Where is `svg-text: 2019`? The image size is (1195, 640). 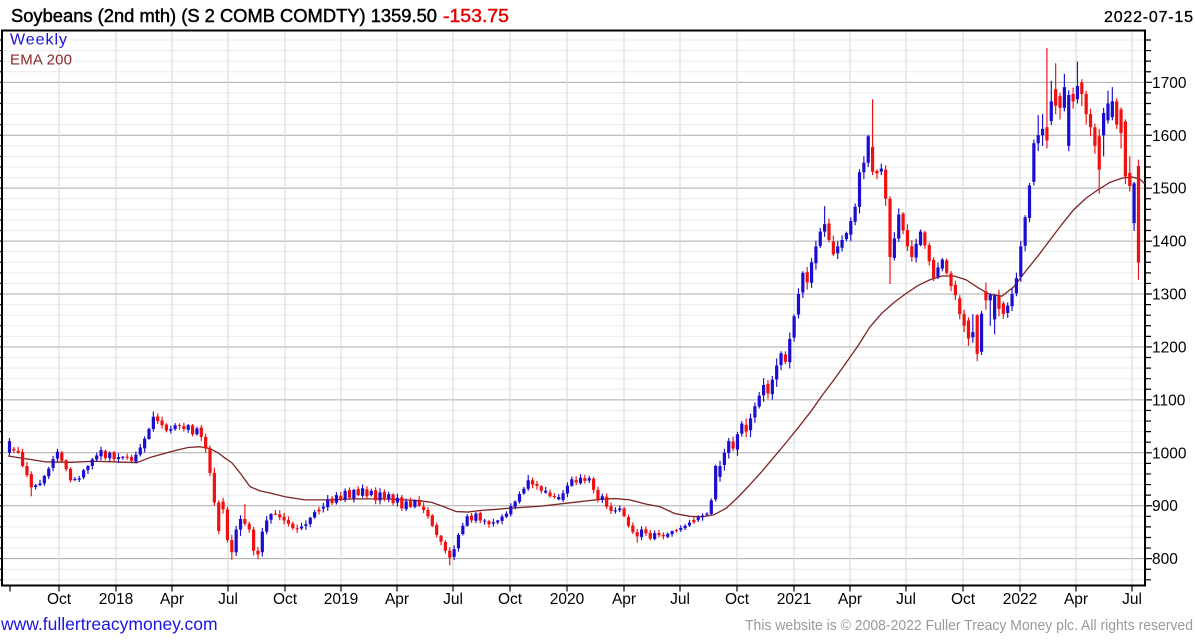 svg-text: 2019 is located at coordinates (341, 599).